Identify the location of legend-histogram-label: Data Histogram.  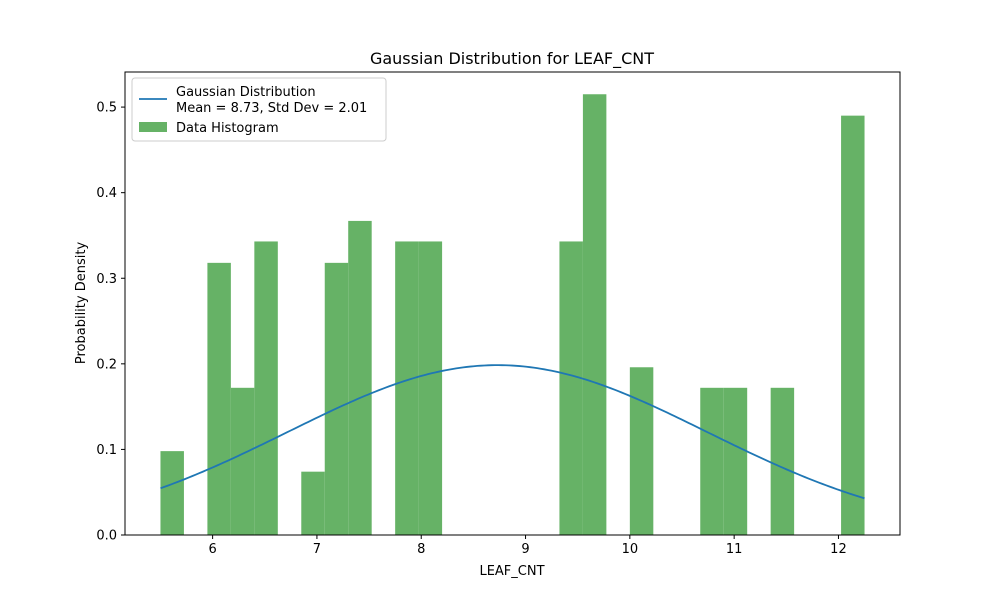
(227, 128).